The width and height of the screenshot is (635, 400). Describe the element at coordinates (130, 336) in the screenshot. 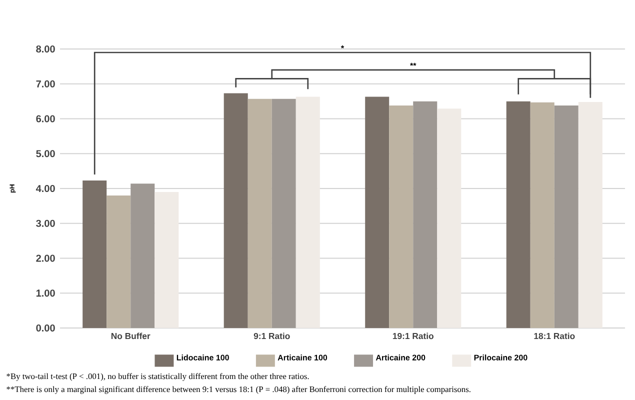

I see `x-tick-label: No Buffer` at that location.